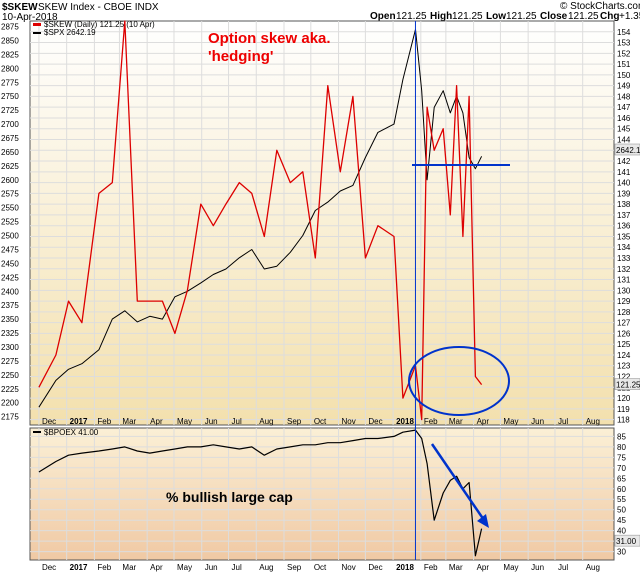 The width and height of the screenshot is (640, 576). Describe the element at coordinates (37, 24) in the screenshot. I see `legend-swatch-skew` at that location.